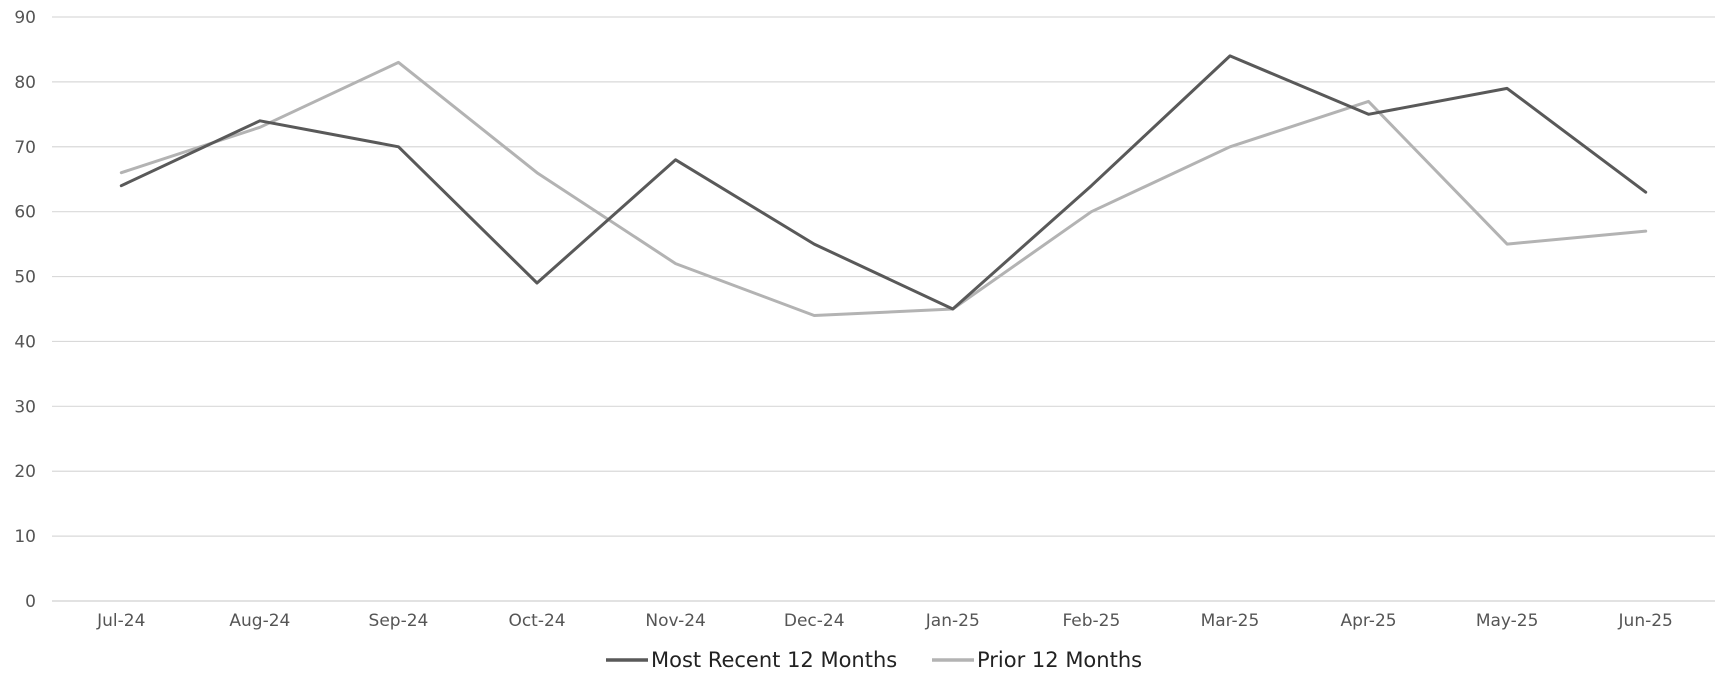  I want to click on x-tick-label: Feb-25, so click(1091, 621).